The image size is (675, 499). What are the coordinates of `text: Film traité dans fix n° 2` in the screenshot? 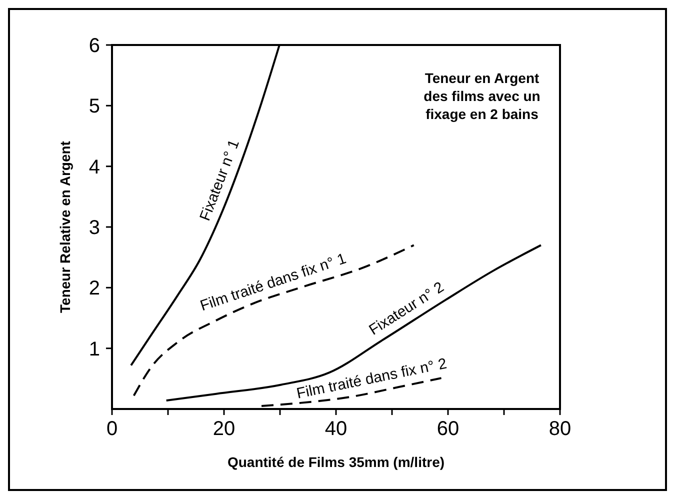 It's located at (371, 378).